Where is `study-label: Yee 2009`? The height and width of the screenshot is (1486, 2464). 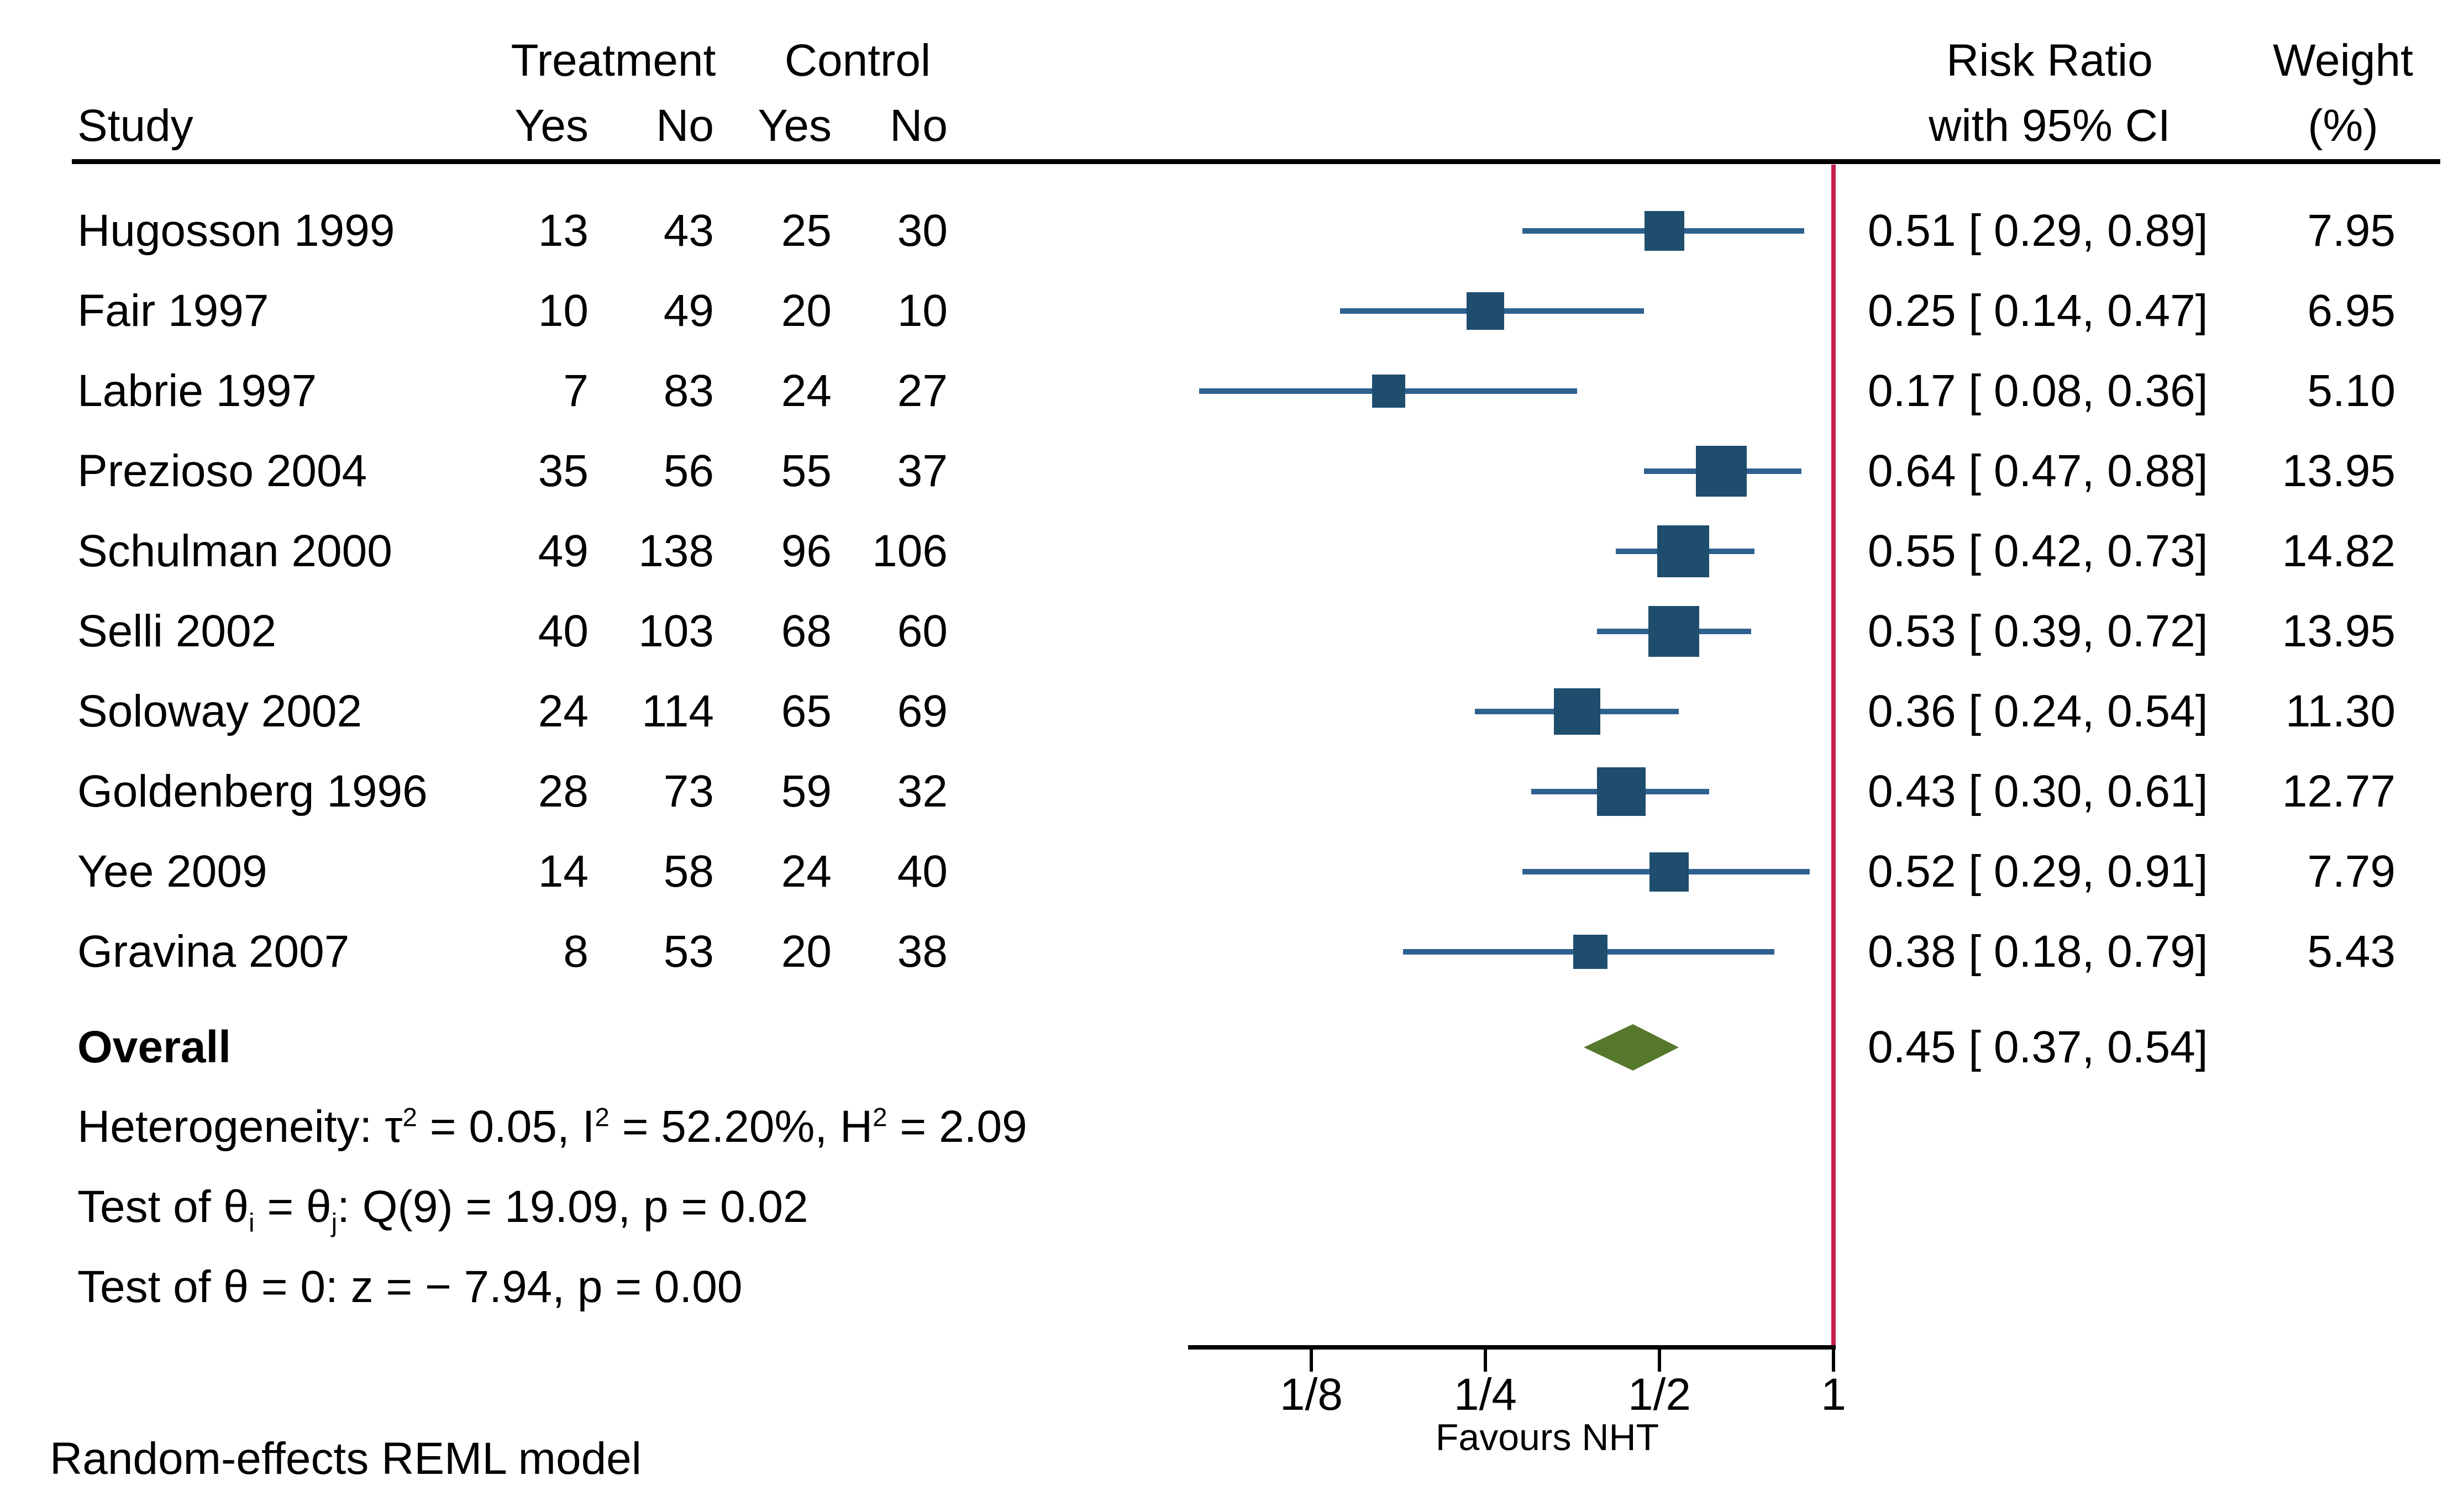
study-label: Yee 2009 is located at coordinates (172, 871).